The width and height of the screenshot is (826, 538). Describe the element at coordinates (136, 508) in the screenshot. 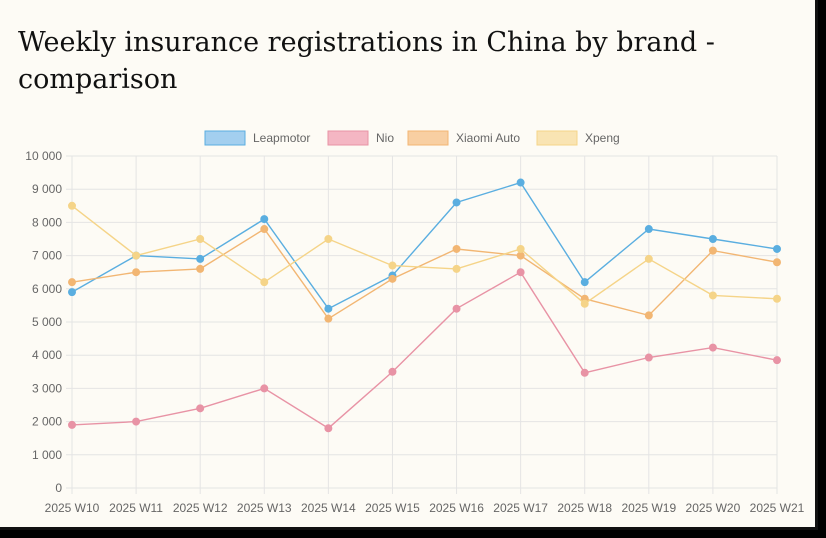

I see `x-tick-label: 2025 W11` at that location.